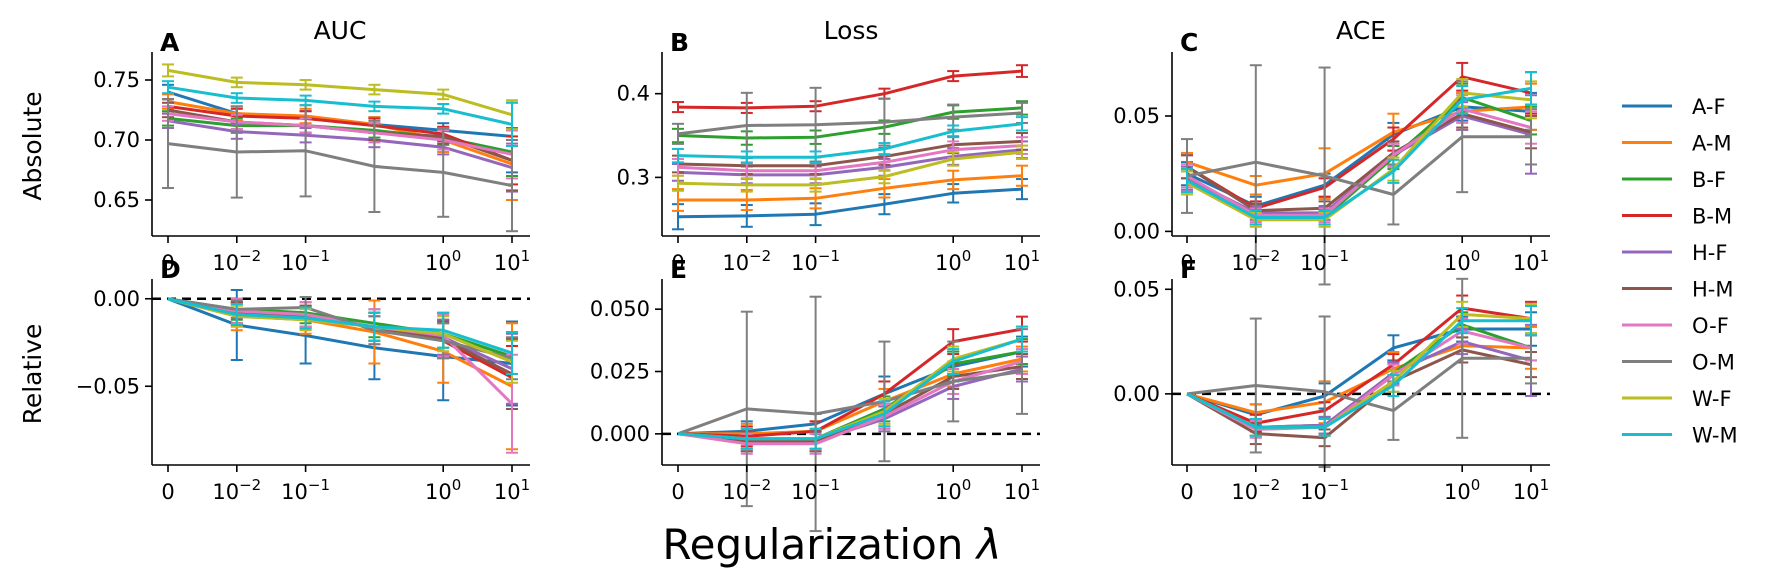 The image size is (1767, 587). I want to click on legend-item: H-M, so click(1678, 290).